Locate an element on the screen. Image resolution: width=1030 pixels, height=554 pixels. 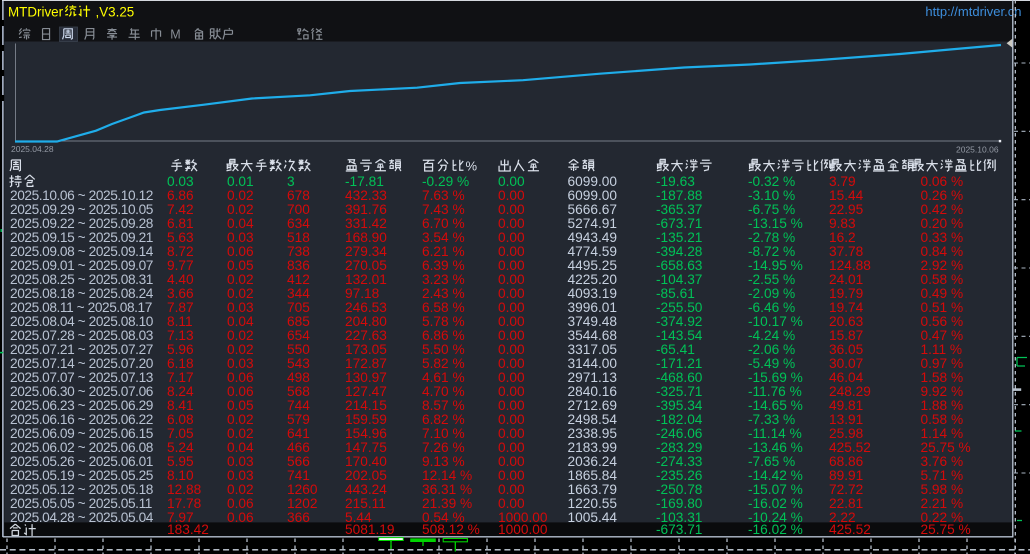
svg-text: 443.24 is located at coordinates (366, 489).